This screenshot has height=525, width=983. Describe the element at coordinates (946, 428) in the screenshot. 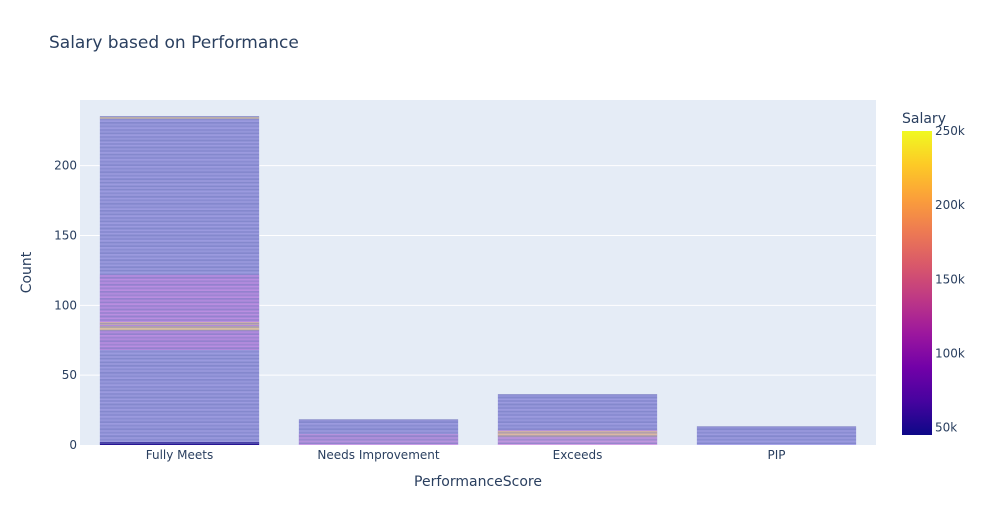

I see `colorbar-tick-label: 50k` at that location.